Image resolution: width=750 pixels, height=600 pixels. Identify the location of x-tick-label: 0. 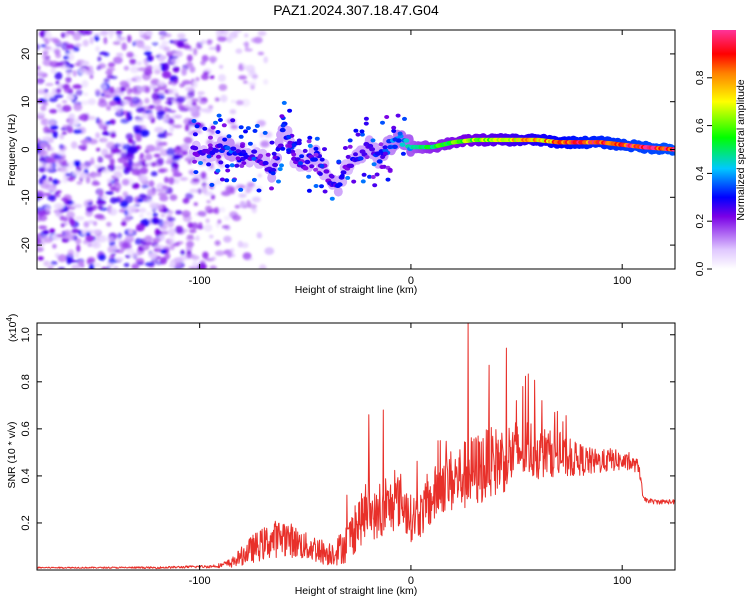
(411, 281).